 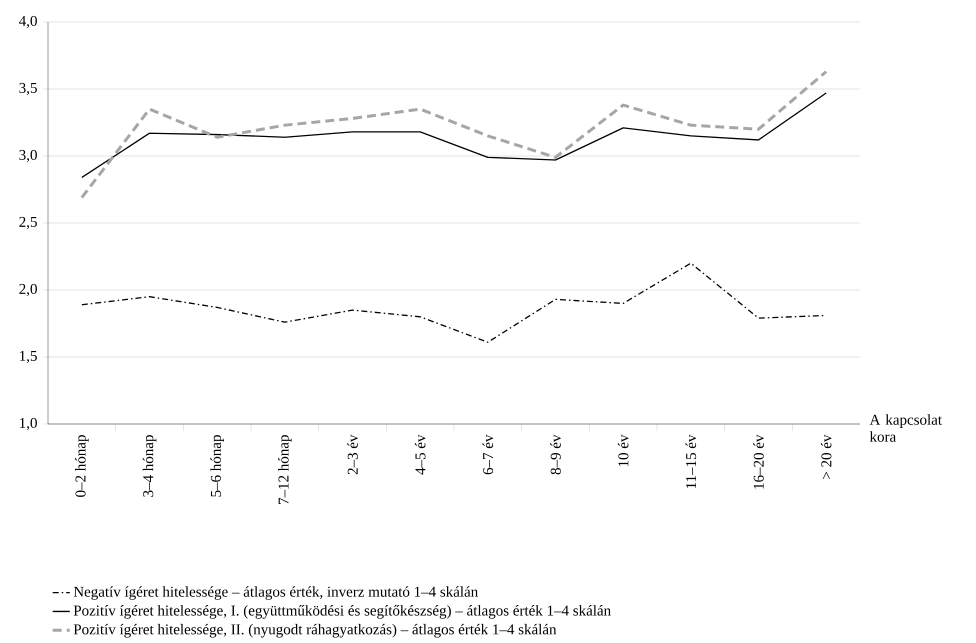 I want to click on x-tick-label: > 20 év, so click(x=826, y=456).